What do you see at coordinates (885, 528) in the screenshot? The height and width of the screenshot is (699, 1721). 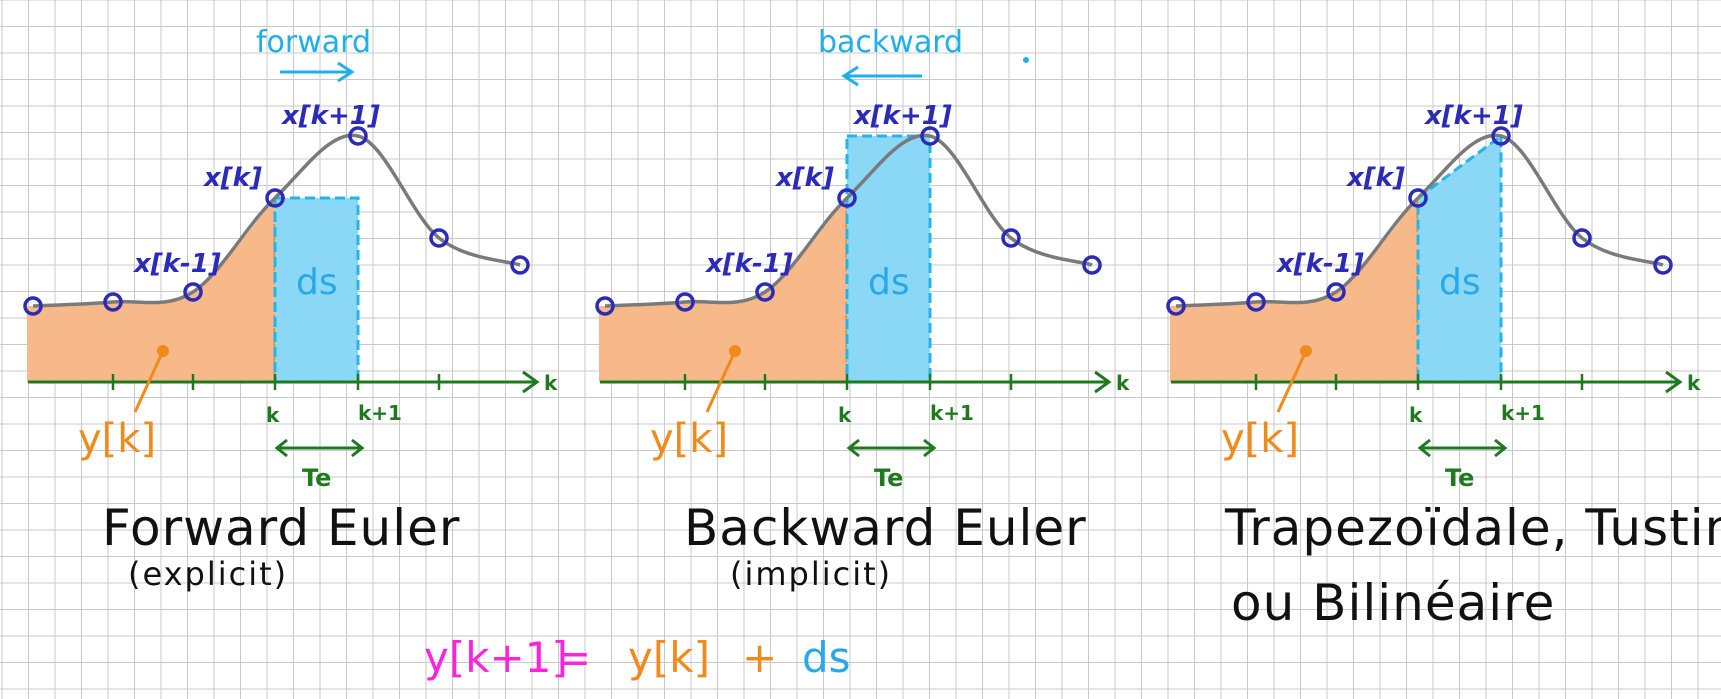 I see `method-title: Backward Euler` at bounding box center [885, 528].